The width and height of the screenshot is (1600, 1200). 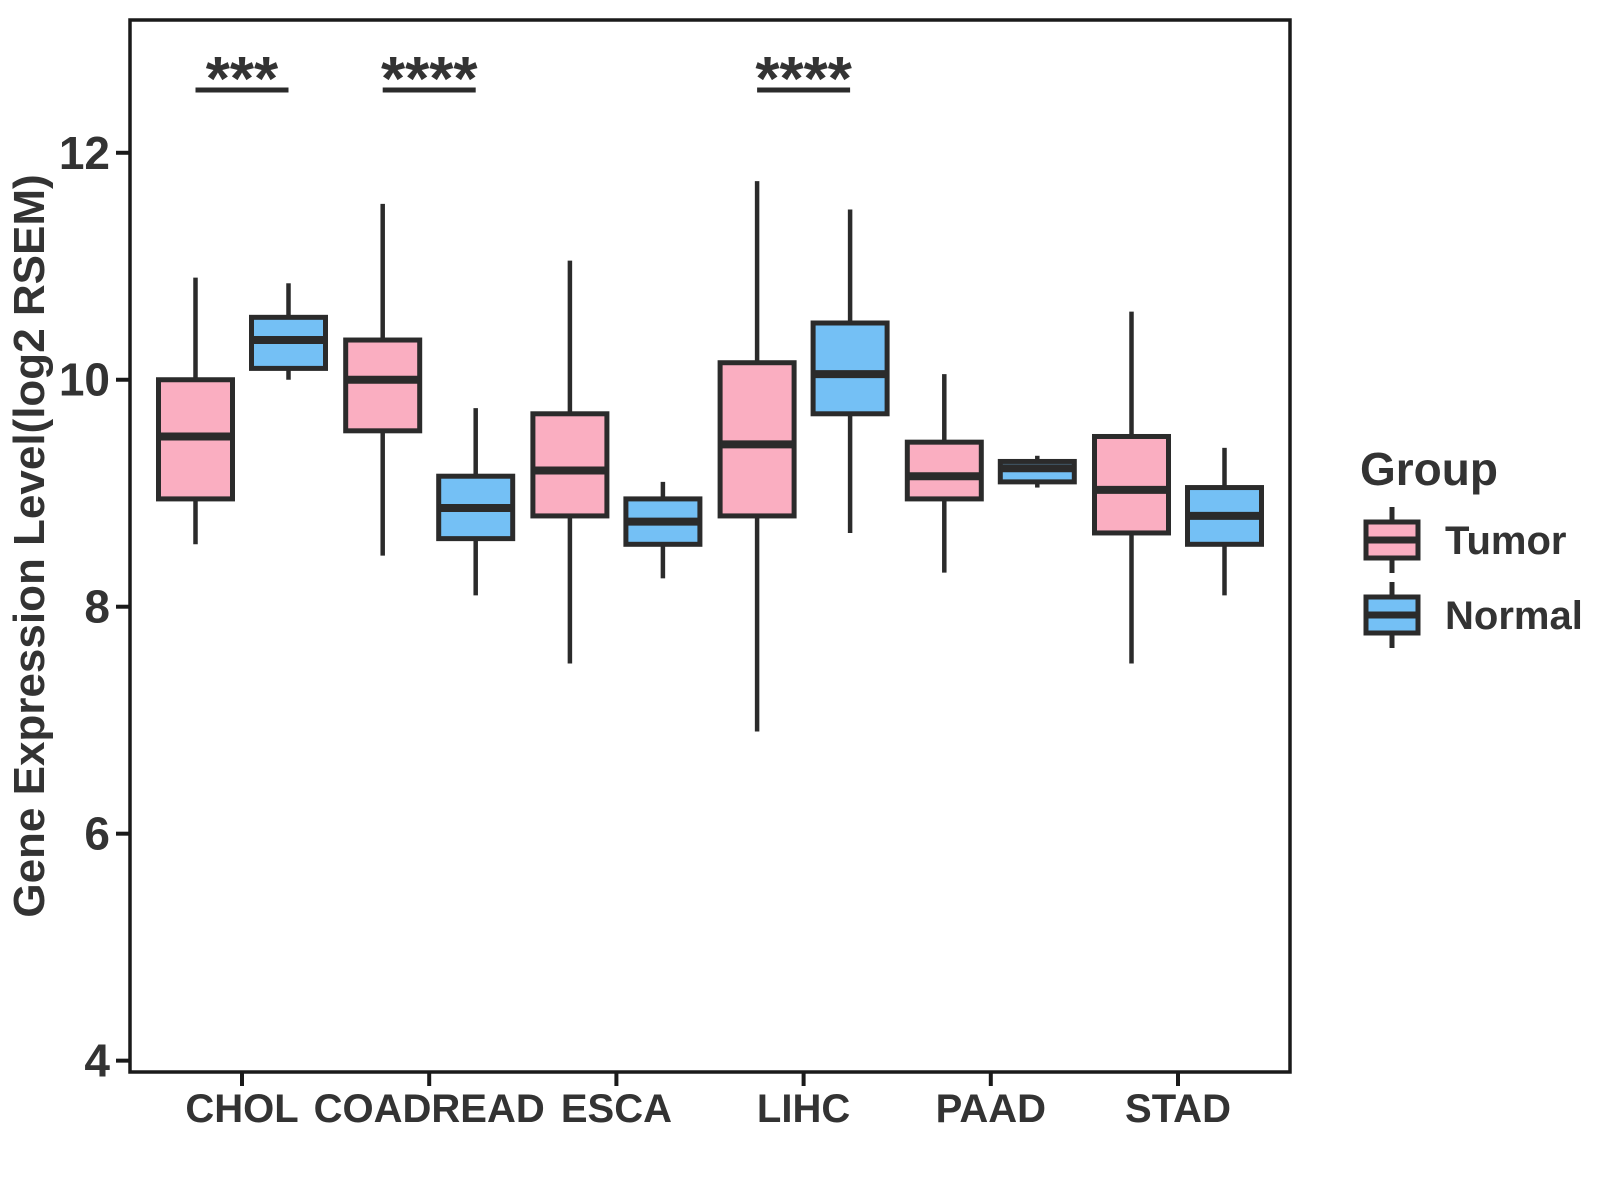 What do you see at coordinates (850, 368) in the screenshot?
I see `box-LIHC-Normal` at bounding box center [850, 368].